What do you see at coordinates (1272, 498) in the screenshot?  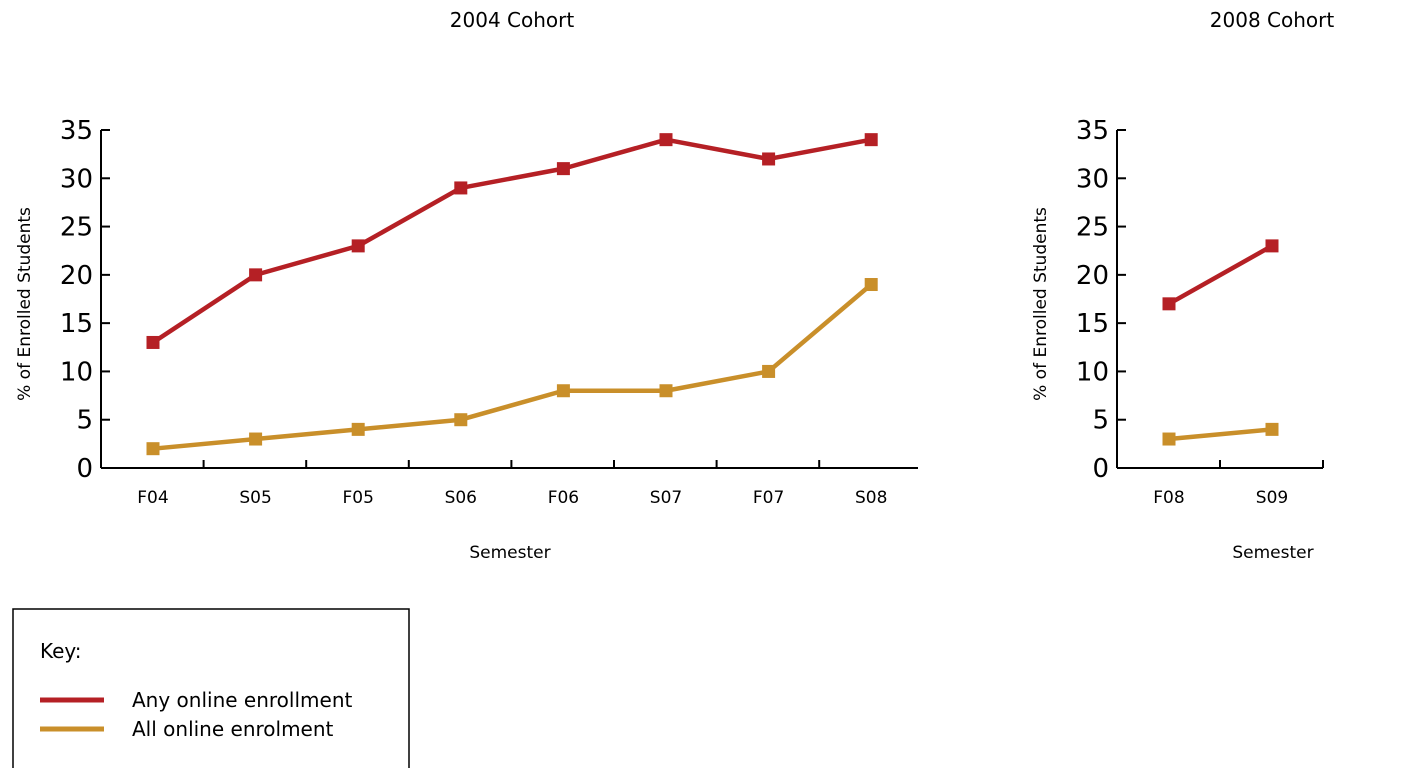 I see `x-tick-label: S09` at bounding box center [1272, 498].